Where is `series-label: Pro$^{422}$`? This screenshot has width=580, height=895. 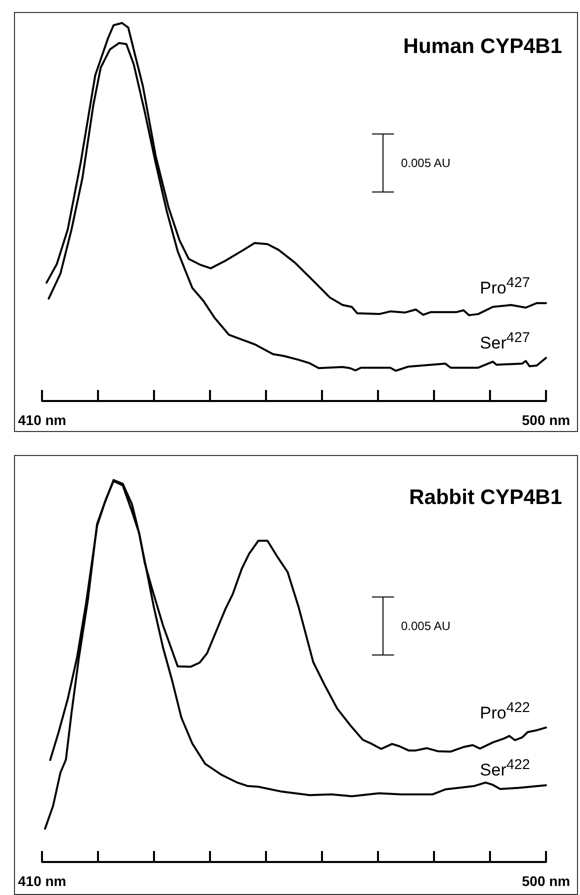
series-label: Pro$^{422}$ is located at coordinates (505, 711).